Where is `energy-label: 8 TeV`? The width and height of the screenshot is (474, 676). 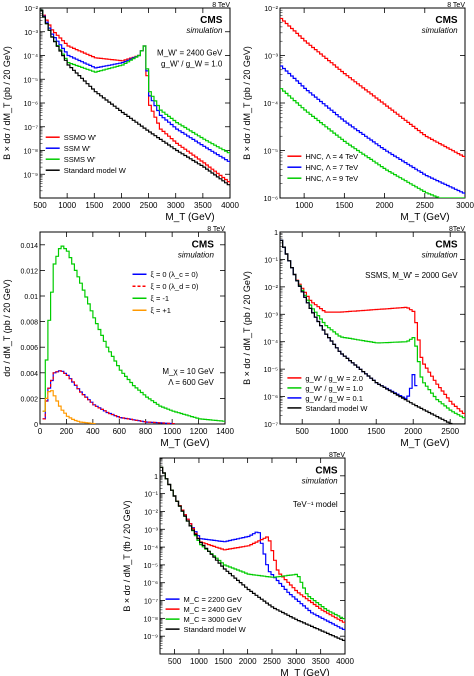 energy-label: 8 TeV is located at coordinates (456, 5).